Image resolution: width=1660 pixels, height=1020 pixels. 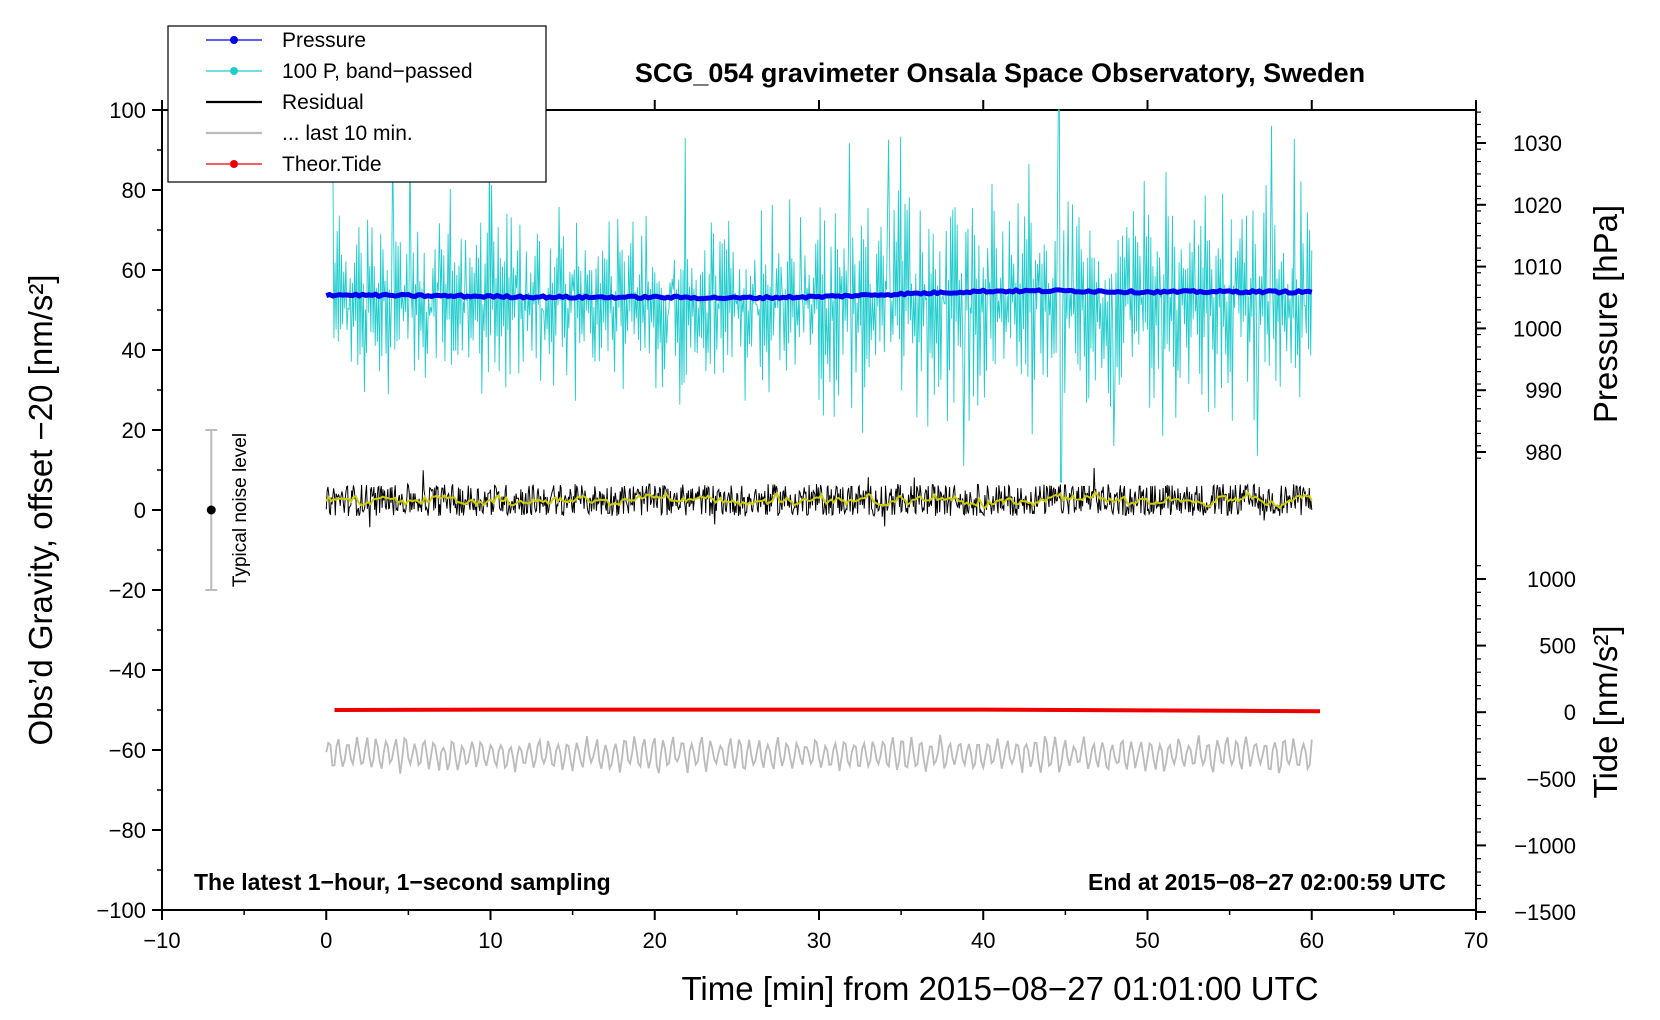 I want to click on noise-label: Typical noise level, so click(x=240, y=510).